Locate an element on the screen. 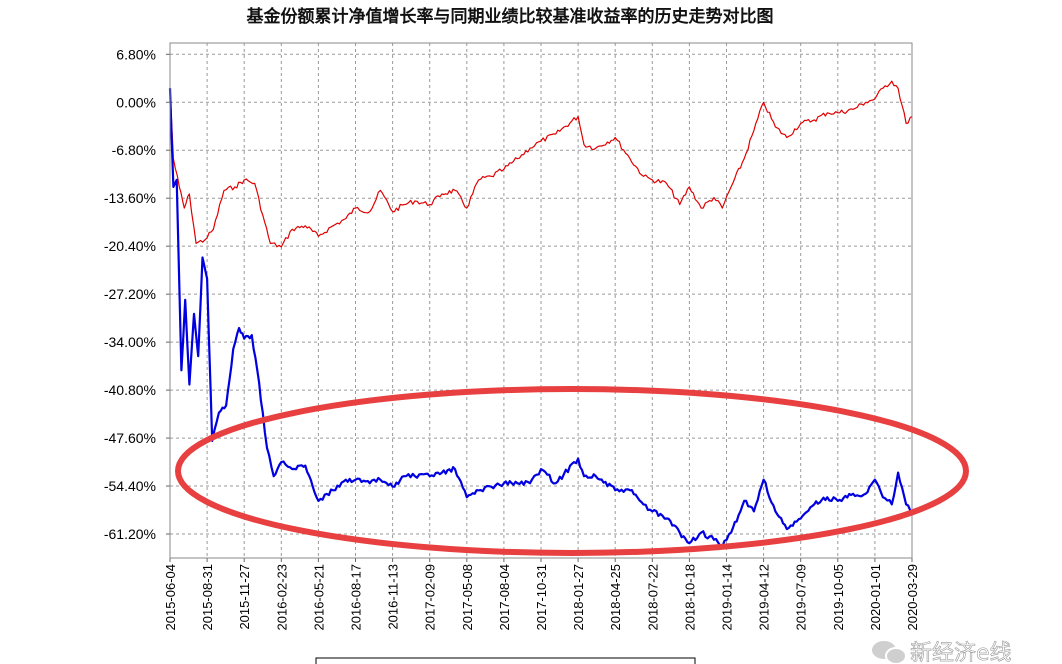 This screenshot has width=1062, height=664. x-tick-label: 2018-01-27 is located at coordinates (578, 597).